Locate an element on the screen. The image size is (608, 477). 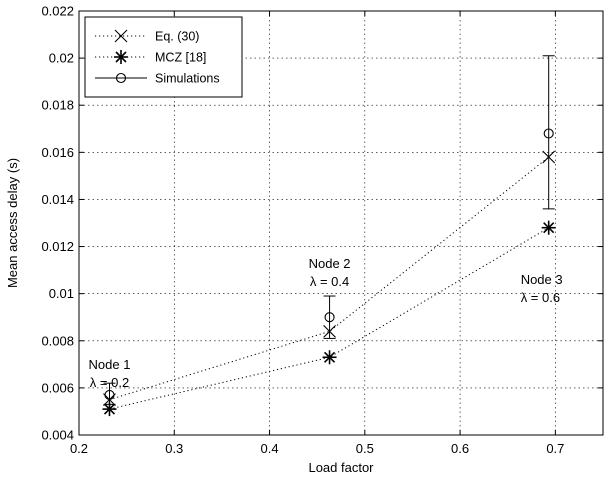
y-tick-label: 0.01 is located at coordinates (61, 293).